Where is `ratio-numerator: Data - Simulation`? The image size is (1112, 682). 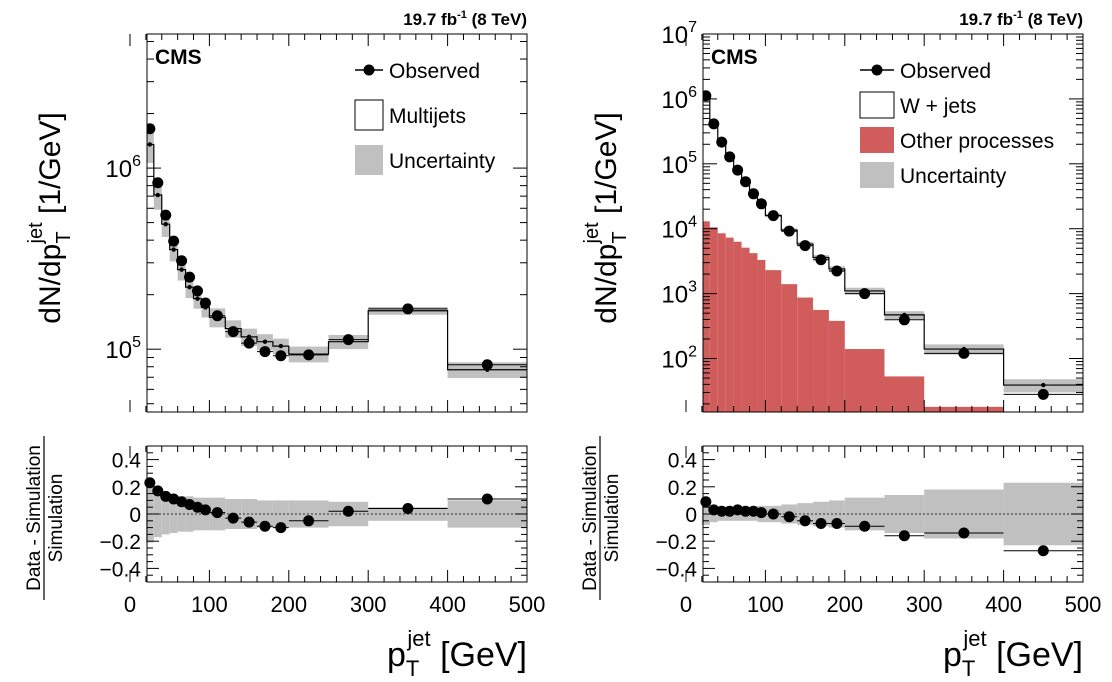 ratio-numerator: Data - Simulation is located at coordinates (34, 518).